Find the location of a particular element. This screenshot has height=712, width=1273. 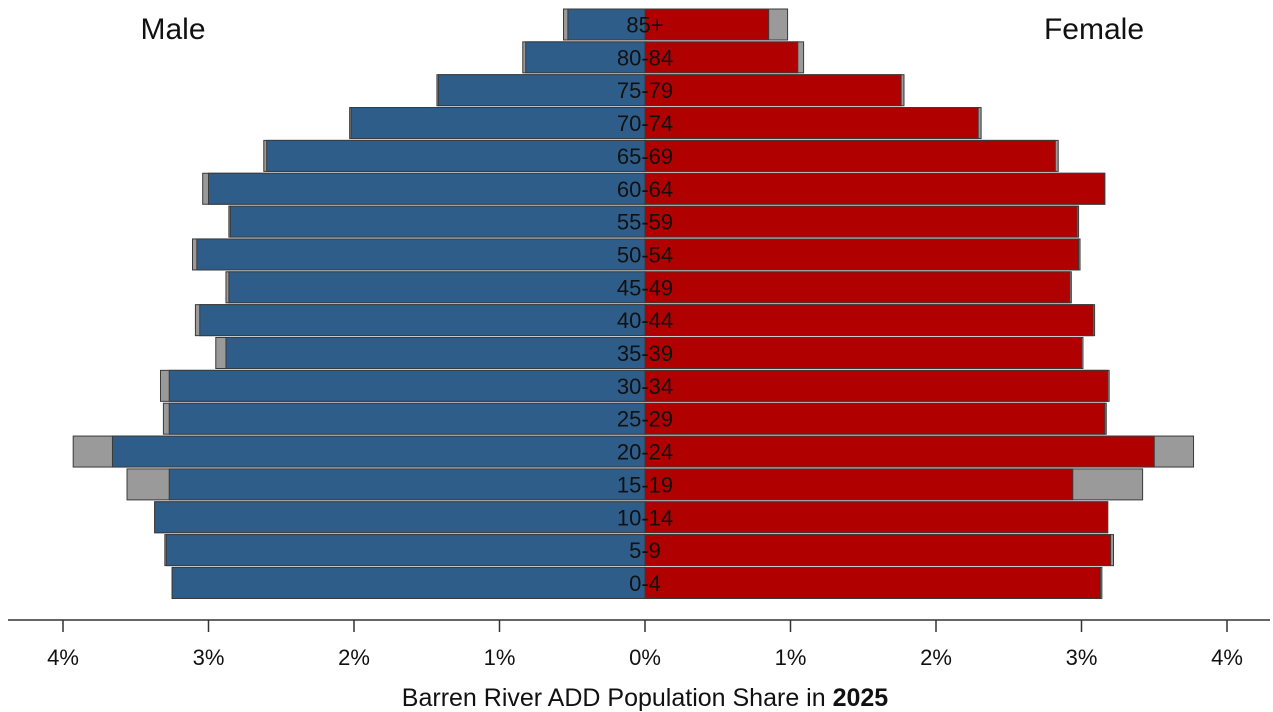

age-group-label: 0-4 is located at coordinates (645, 583).